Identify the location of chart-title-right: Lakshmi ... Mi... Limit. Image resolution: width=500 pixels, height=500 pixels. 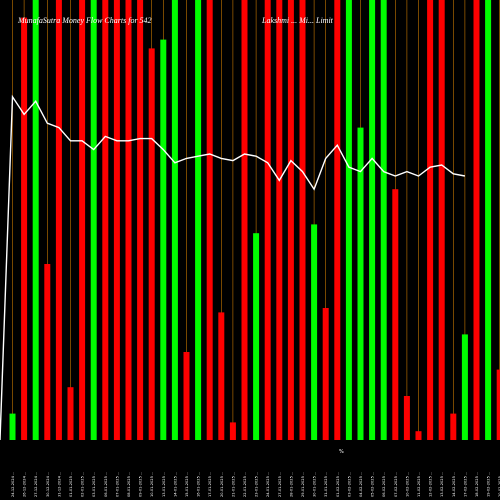
(297, 20).